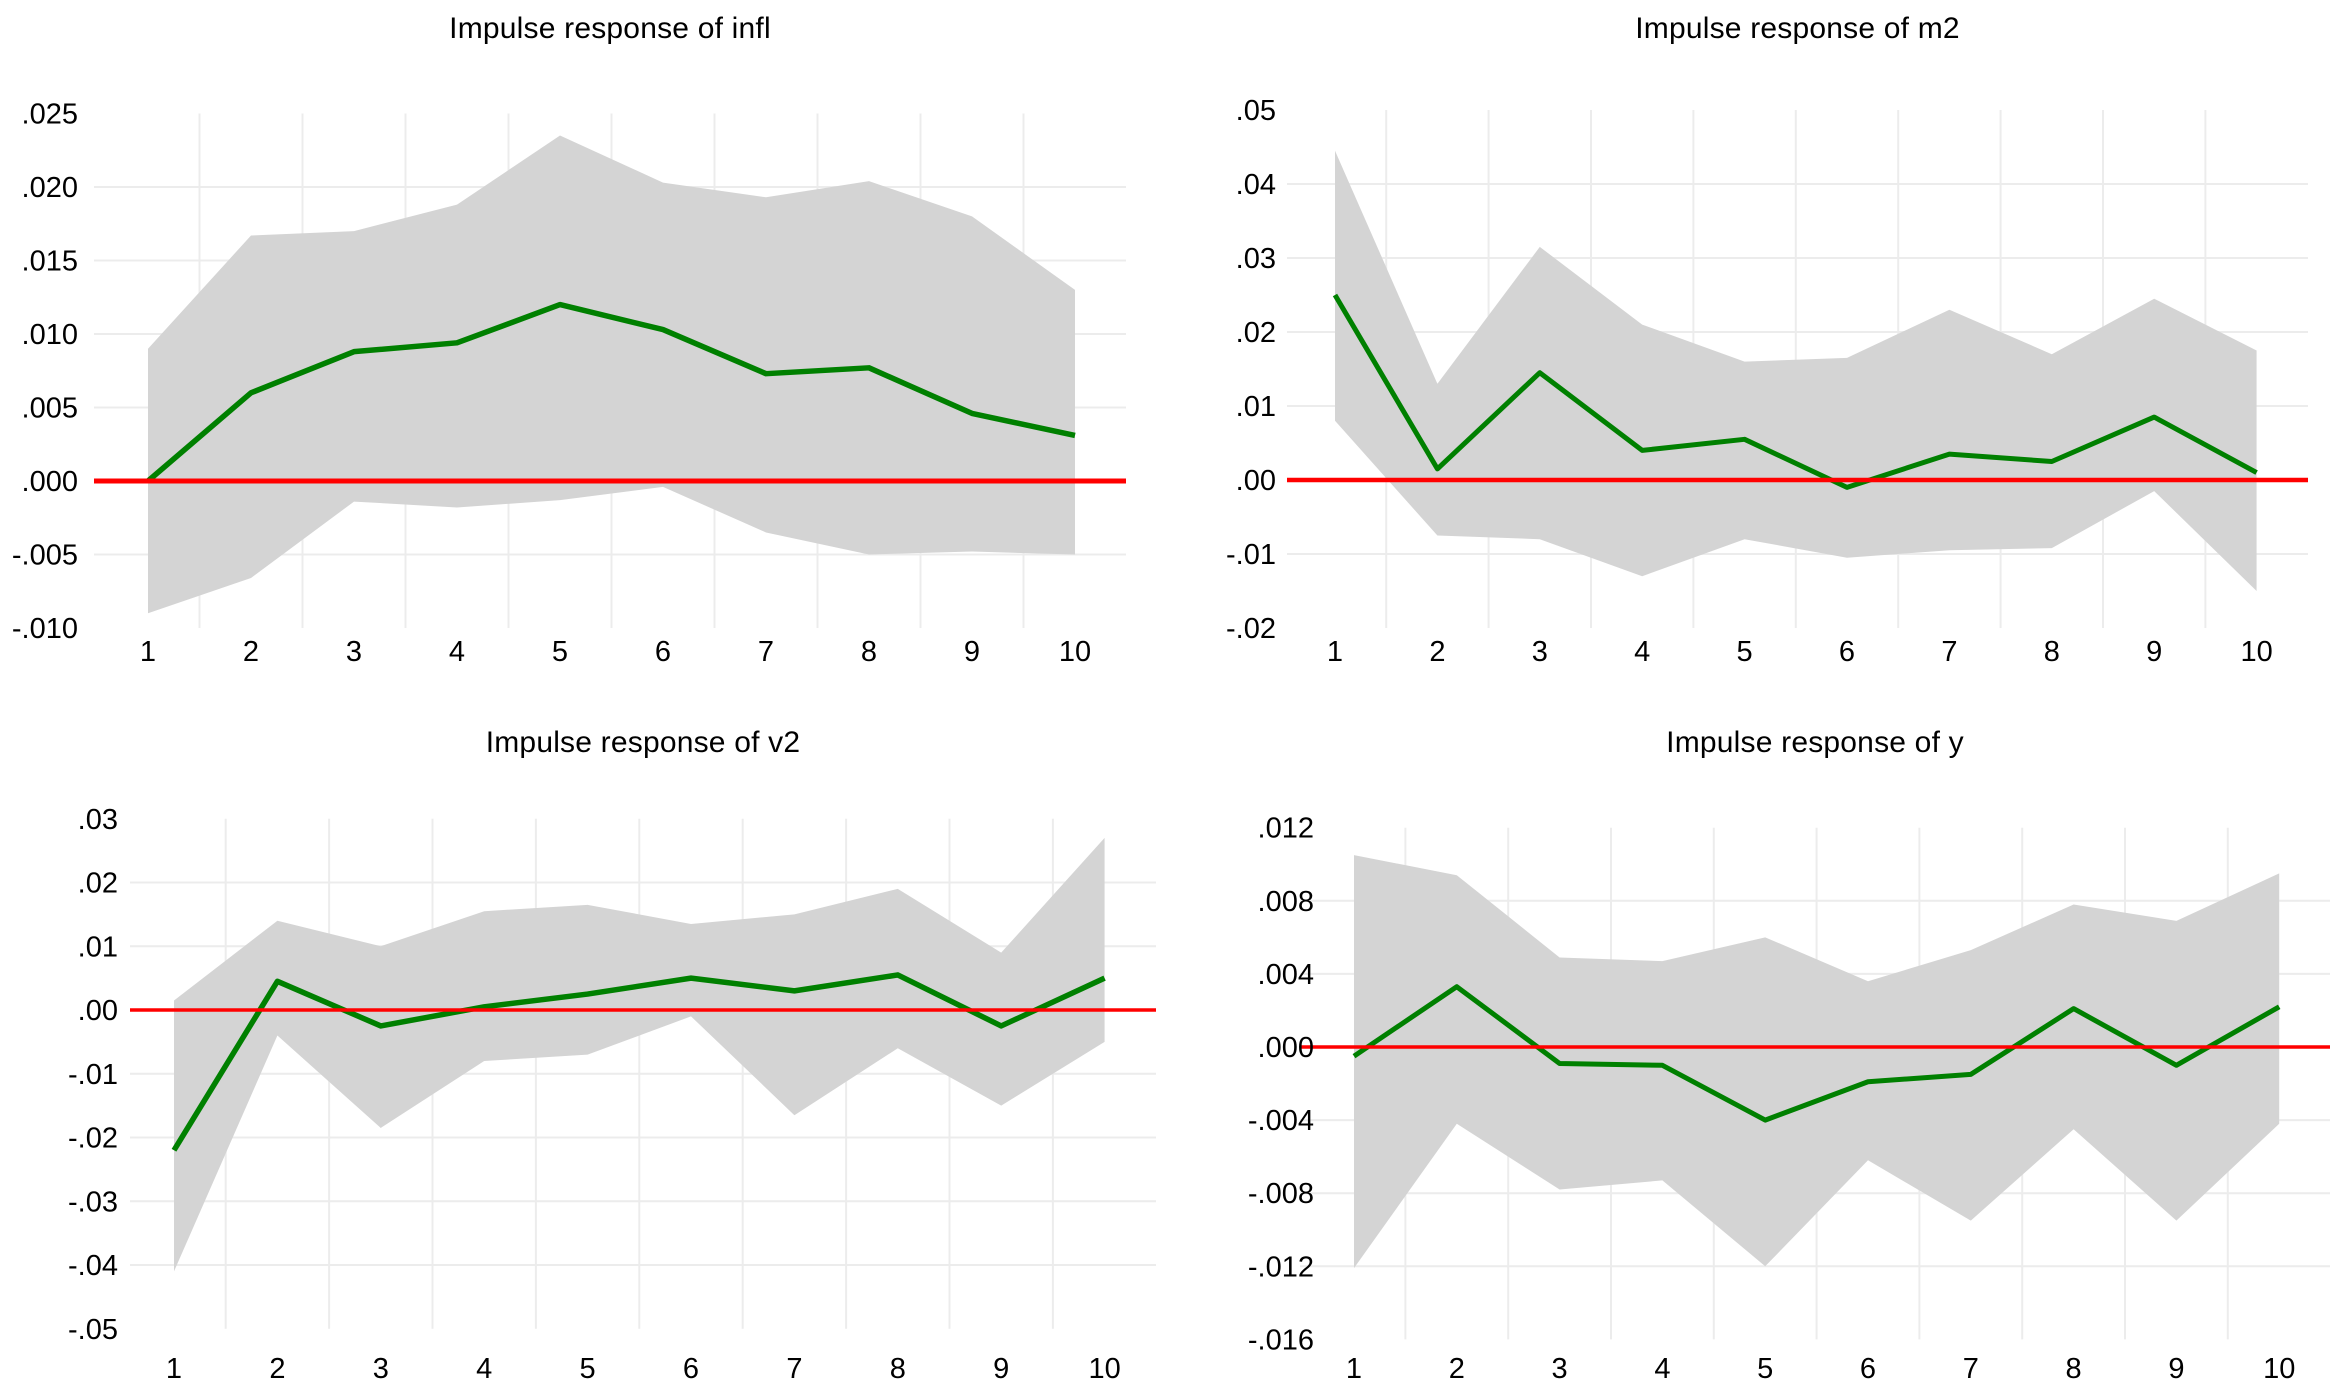 This screenshot has height=1397, width=2343. What do you see at coordinates (45, 556) in the screenshot?
I see `y-tick-label: -.005` at bounding box center [45, 556].